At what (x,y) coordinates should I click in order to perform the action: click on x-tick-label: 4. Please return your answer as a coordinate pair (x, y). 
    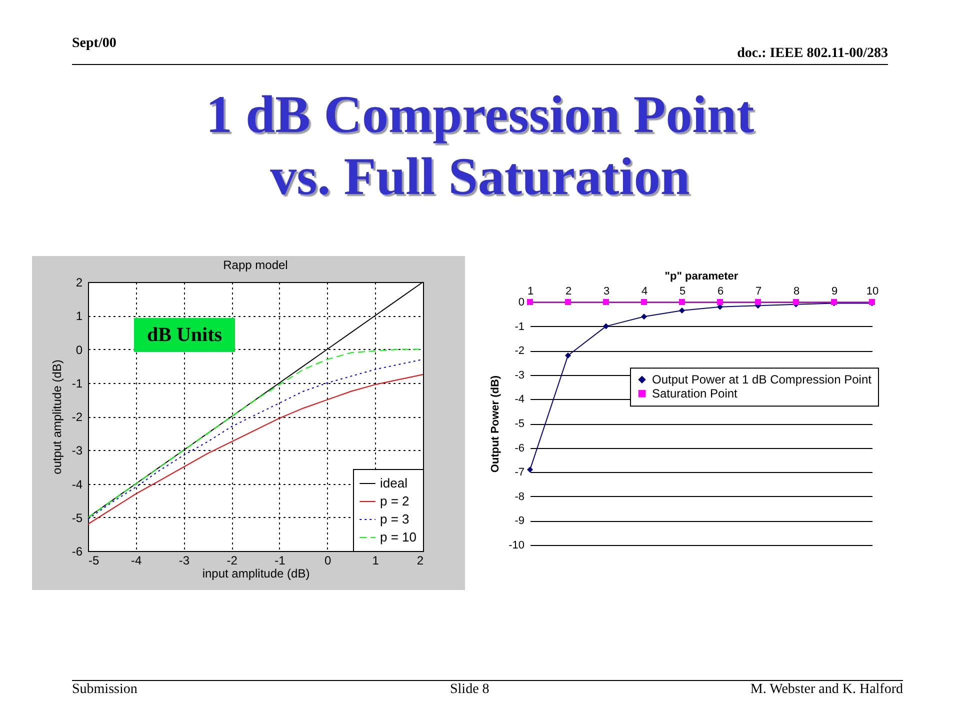
    Looking at the image, I should click on (644, 292).